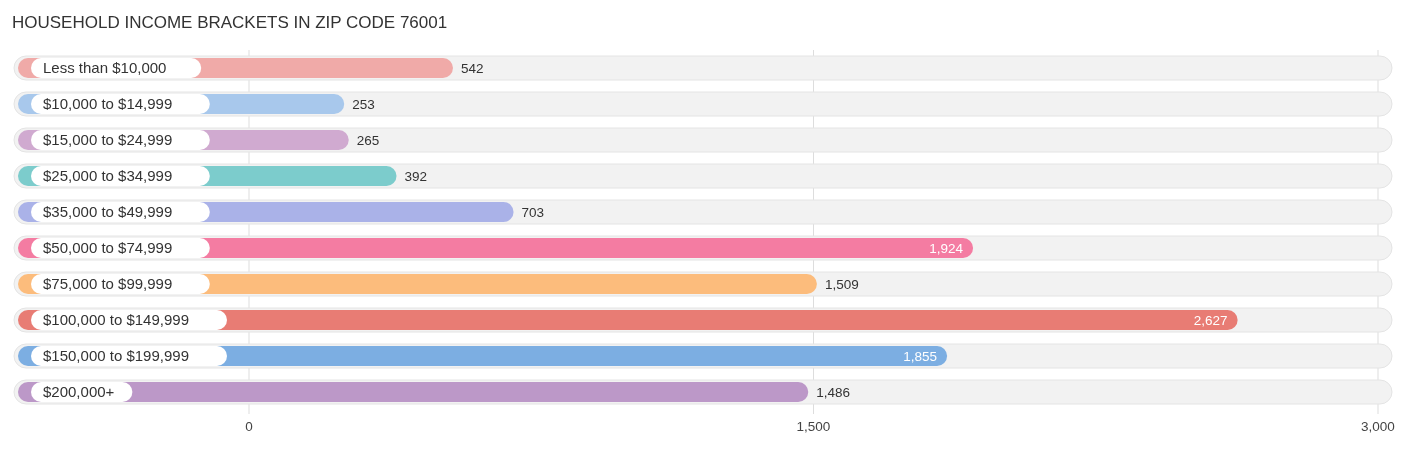 This screenshot has height=449, width=1406. Describe the element at coordinates (108, 139) in the screenshot. I see `y-tick-label: $15,000 to $24,999` at that location.